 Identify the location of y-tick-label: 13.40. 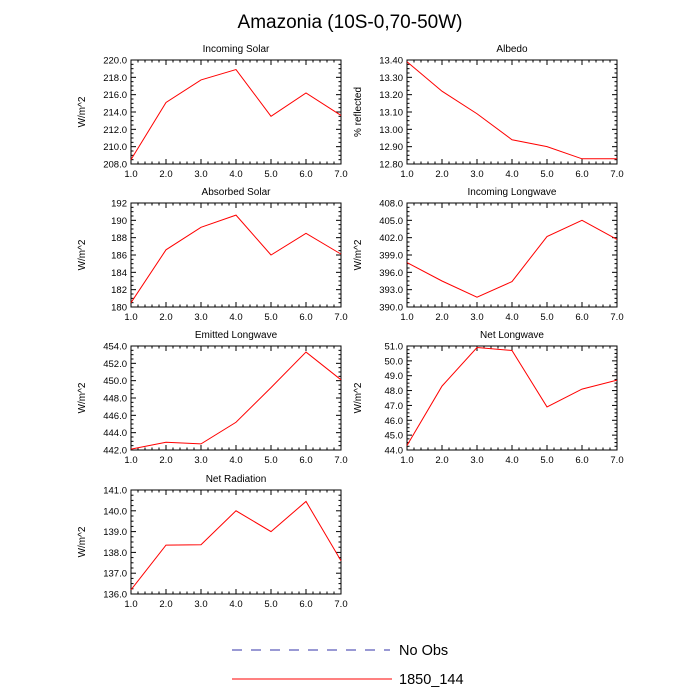
(391, 61).